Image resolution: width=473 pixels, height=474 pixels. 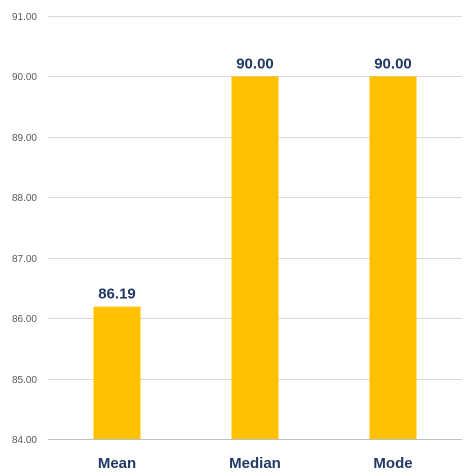 What do you see at coordinates (24, 380) in the screenshot?
I see `y-tick-label: 85.00` at bounding box center [24, 380].